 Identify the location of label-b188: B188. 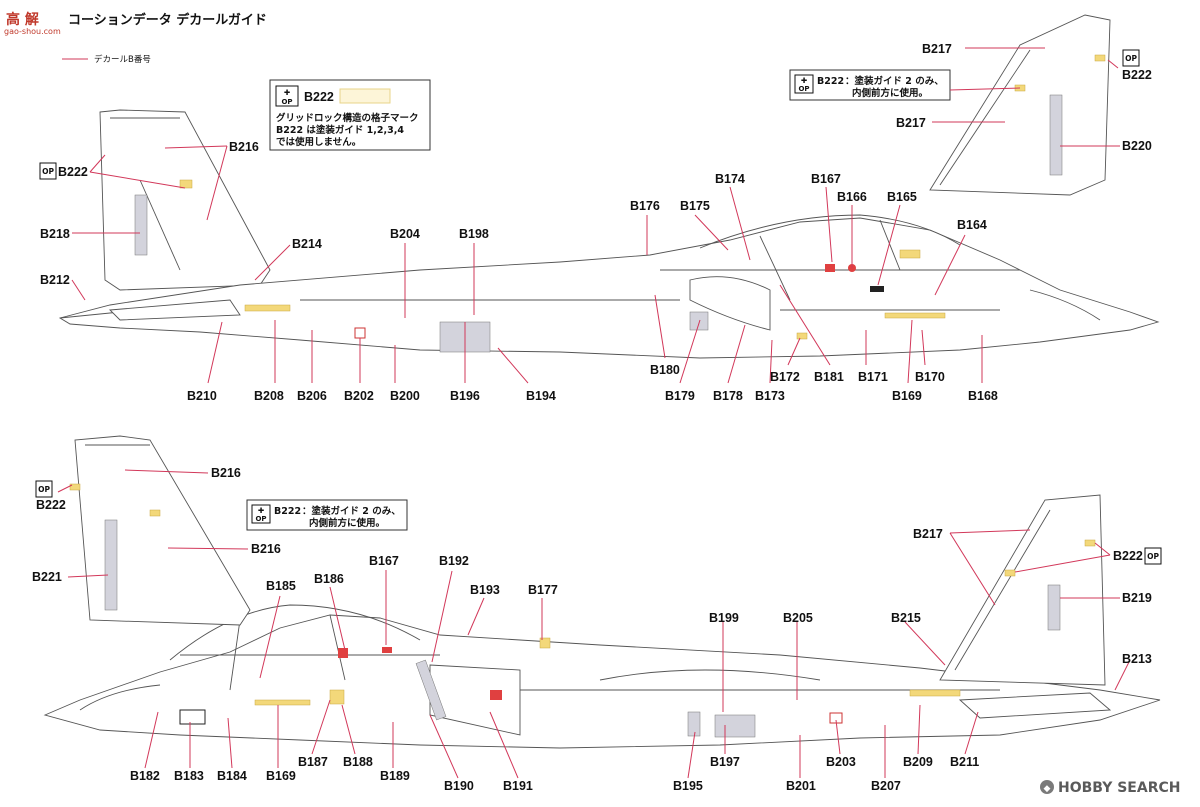
(358, 762).